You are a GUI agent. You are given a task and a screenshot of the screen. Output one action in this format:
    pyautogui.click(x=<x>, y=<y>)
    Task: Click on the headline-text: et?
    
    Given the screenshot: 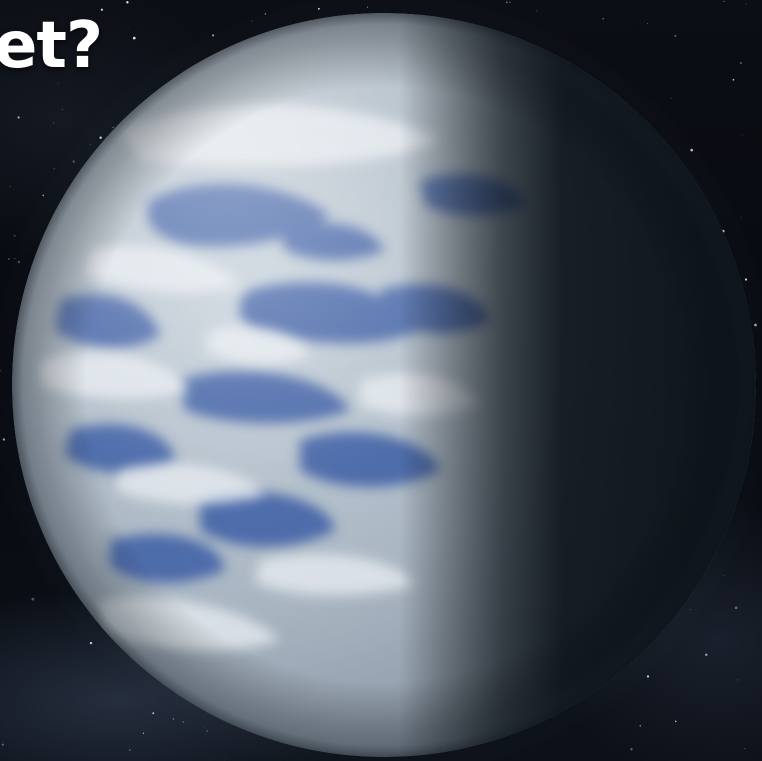 What is the action you would take?
    pyautogui.click(x=51, y=46)
    